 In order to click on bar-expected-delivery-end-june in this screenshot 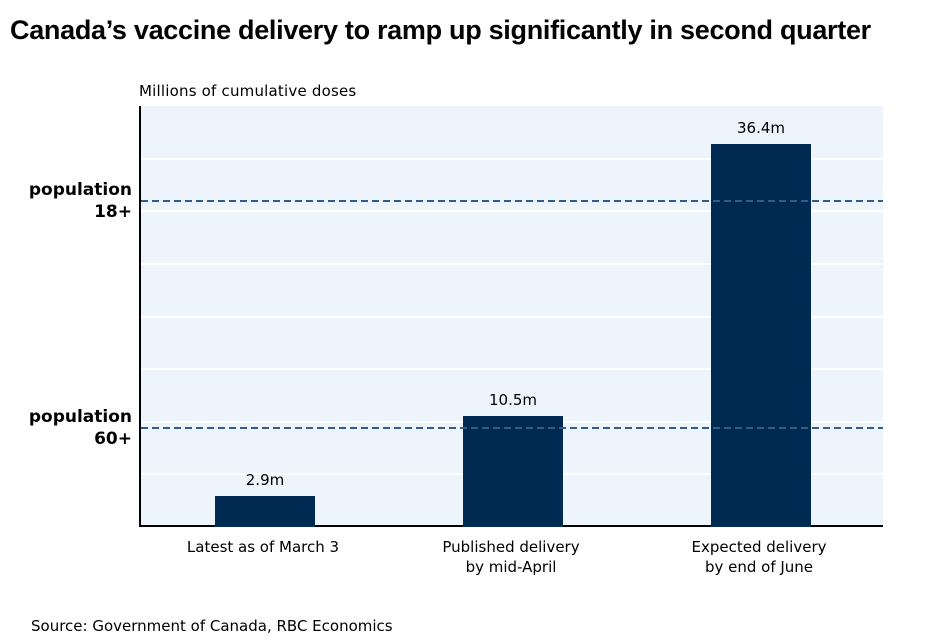, I will do `click(761, 335)`.